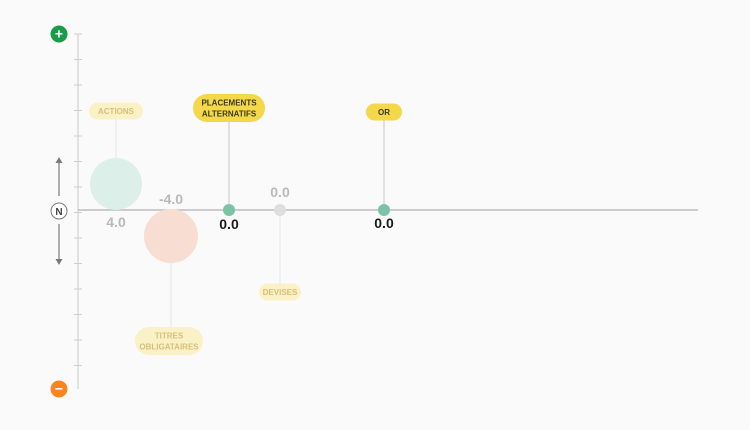 The height and width of the screenshot is (430, 750). Describe the element at coordinates (169, 273) in the screenshot. I see `series-titres-obligataires: TITRES OBLIGATAIRES -4.0` at that location.